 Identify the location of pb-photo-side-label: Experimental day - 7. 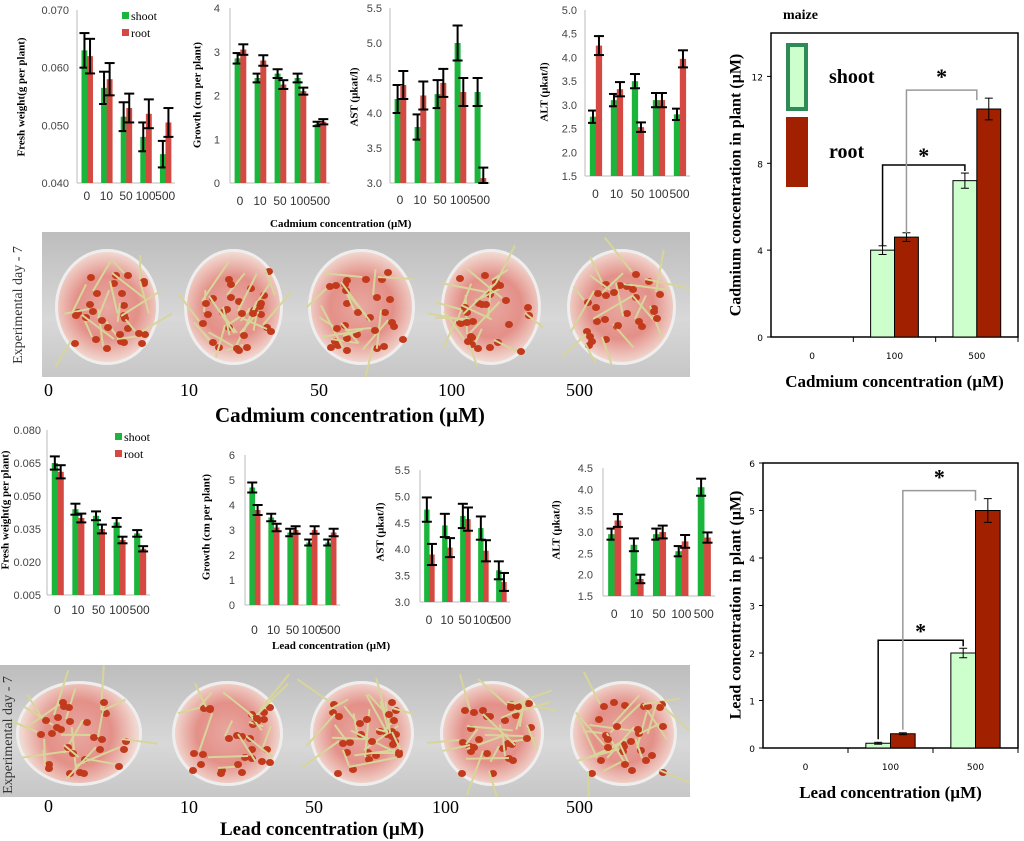
(8, 735).